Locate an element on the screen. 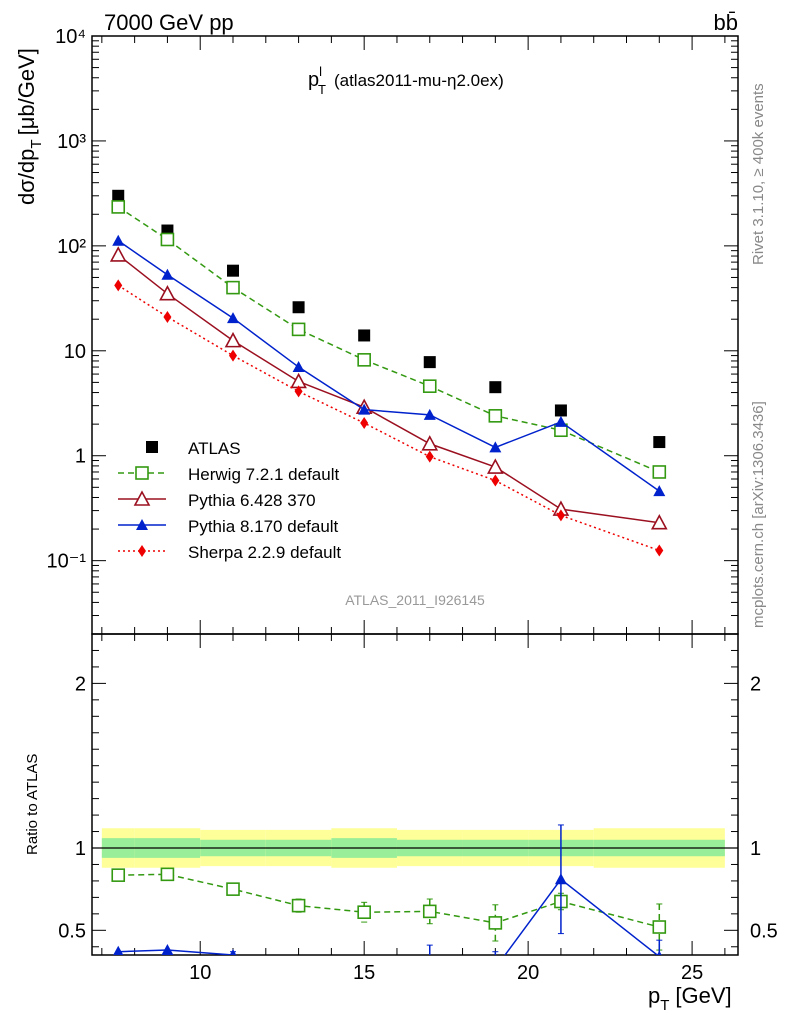 This screenshot has height=1024, width=786. y-axis-label: dσ/dpT [μb/GeV] is located at coordinates (29, 126).